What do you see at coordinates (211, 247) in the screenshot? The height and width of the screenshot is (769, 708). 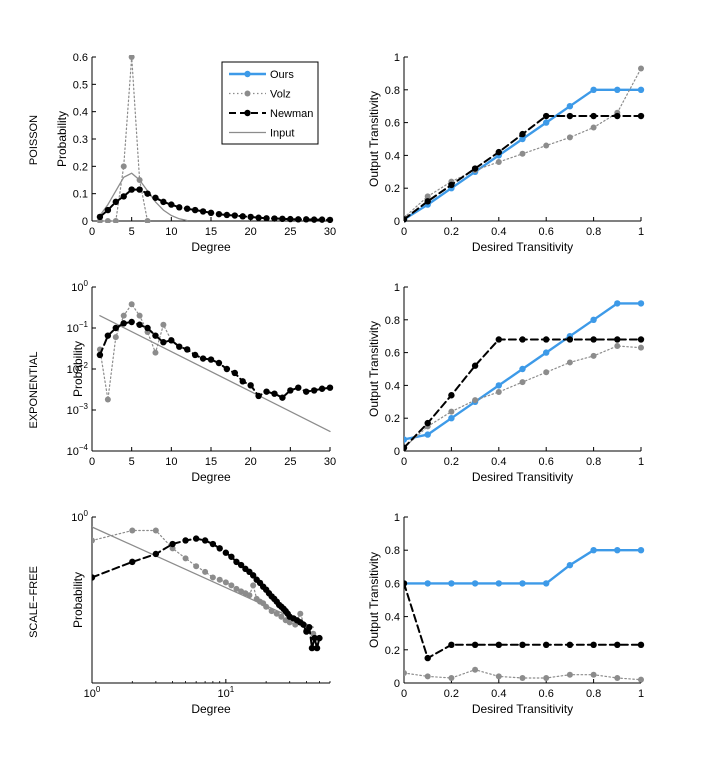 I see `x-axis-label: Degree` at bounding box center [211, 247].